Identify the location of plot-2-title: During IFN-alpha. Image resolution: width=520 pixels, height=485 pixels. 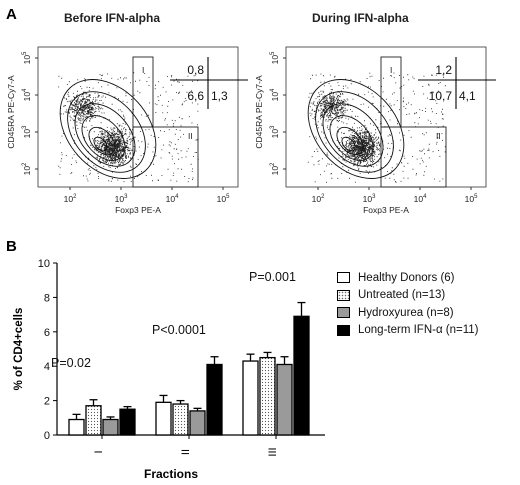
(360, 18).